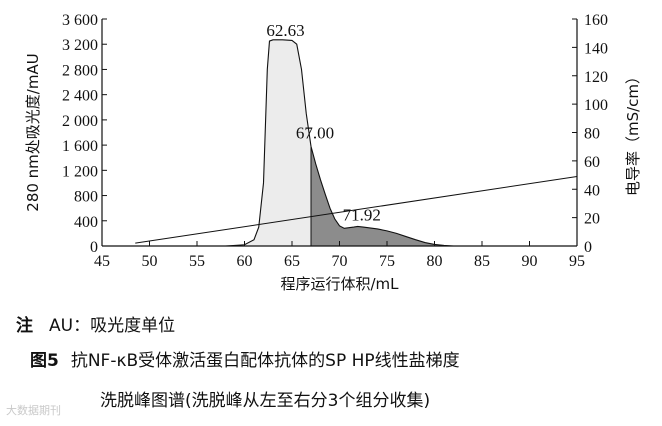 The width and height of the screenshot is (662, 426). What do you see at coordinates (387, 261) in the screenshot?
I see `x-tick-label: 75` at bounding box center [387, 261].